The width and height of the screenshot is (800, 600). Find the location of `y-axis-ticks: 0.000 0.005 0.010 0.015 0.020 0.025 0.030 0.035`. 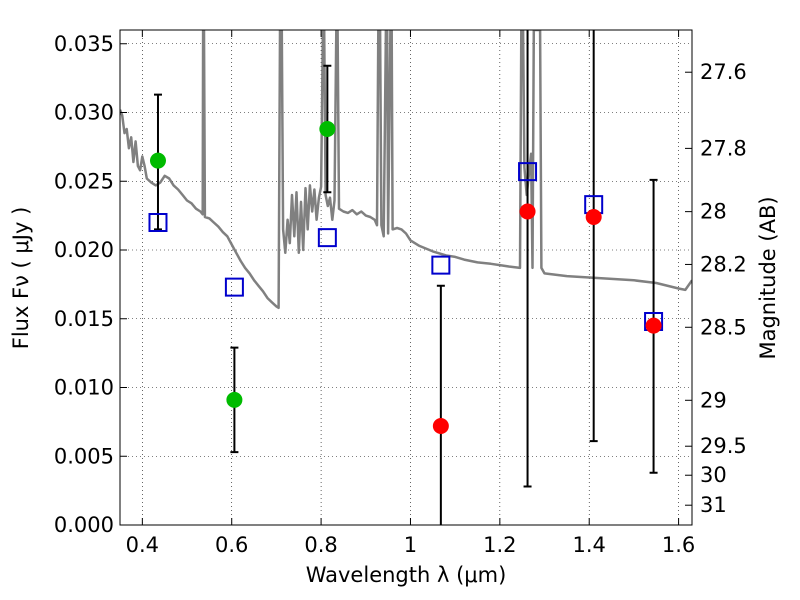

y-axis-ticks: 0.000 0.005 0.010 0.015 0.020 0.025 0.030 0.035 is located at coordinates (90, 284).